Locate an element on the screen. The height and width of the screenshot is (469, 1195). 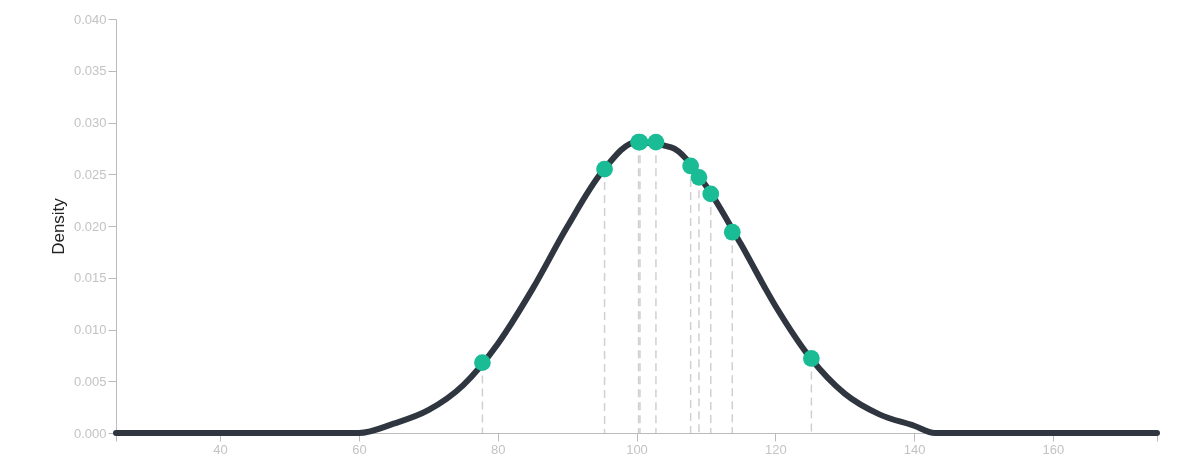
y-tick-label: 0.025 is located at coordinates (90, 174).